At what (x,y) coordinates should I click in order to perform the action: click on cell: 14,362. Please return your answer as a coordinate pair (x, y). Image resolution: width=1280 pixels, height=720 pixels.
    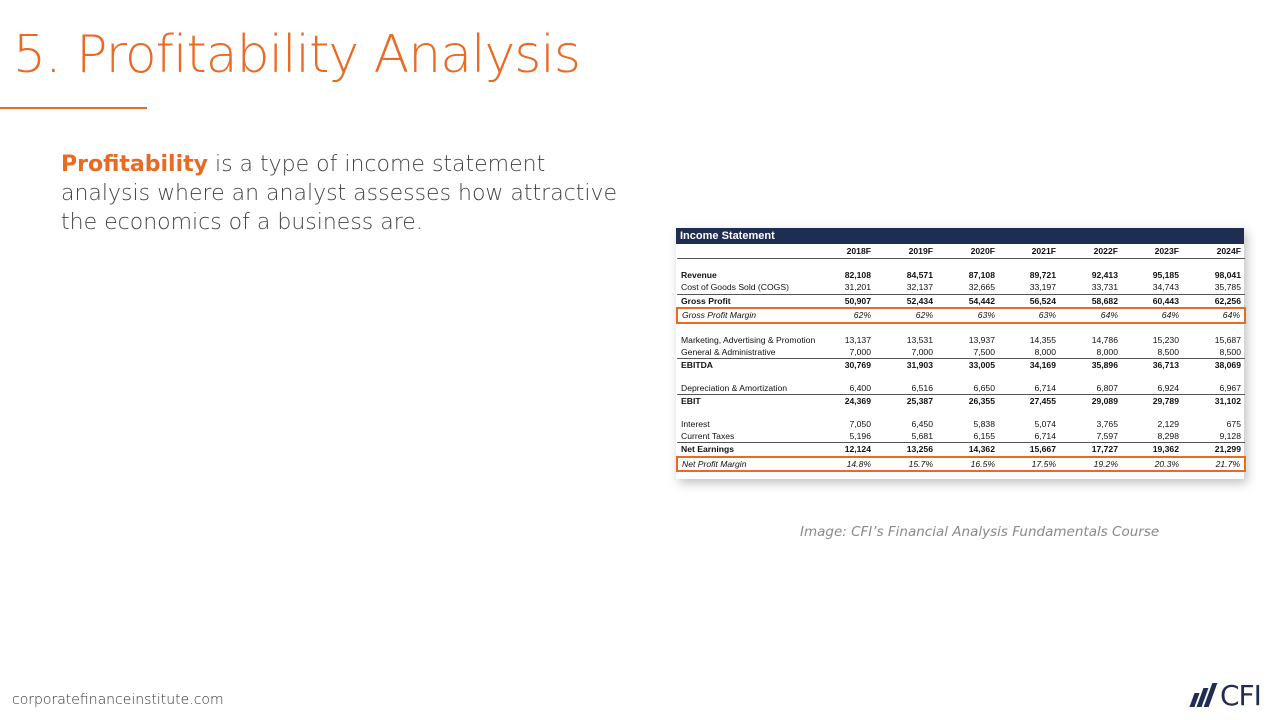
    Looking at the image, I should click on (968, 449).